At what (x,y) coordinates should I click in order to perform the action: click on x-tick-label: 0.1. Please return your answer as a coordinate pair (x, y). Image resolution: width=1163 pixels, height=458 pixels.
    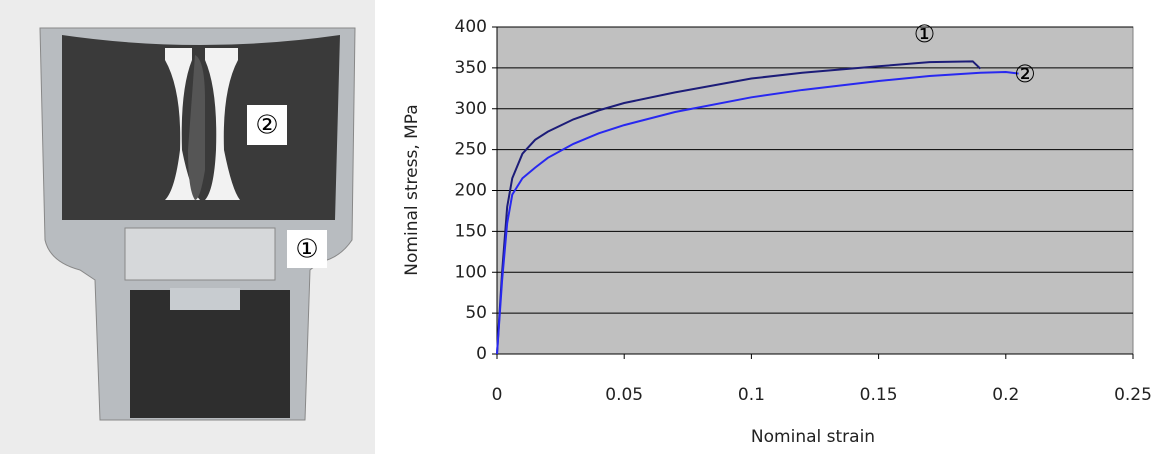
    Looking at the image, I should click on (751, 395).